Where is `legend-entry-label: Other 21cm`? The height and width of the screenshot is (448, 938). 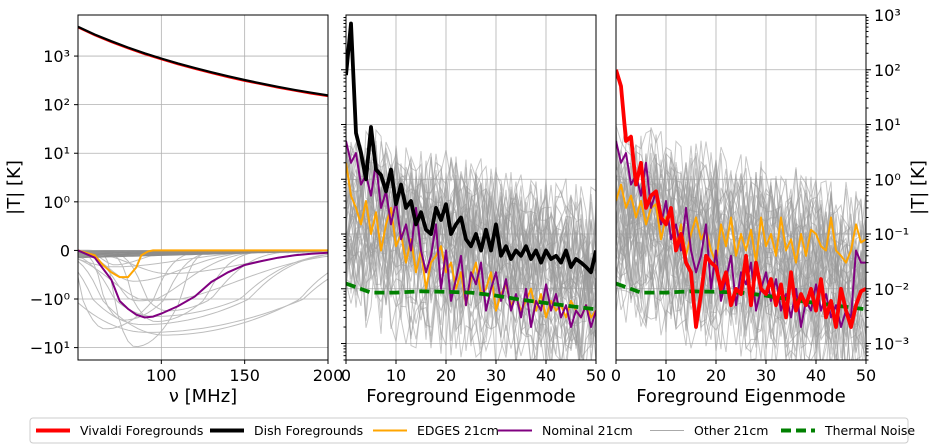
legend-entry-label: Other 21cm is located at coordinates (731, 430).